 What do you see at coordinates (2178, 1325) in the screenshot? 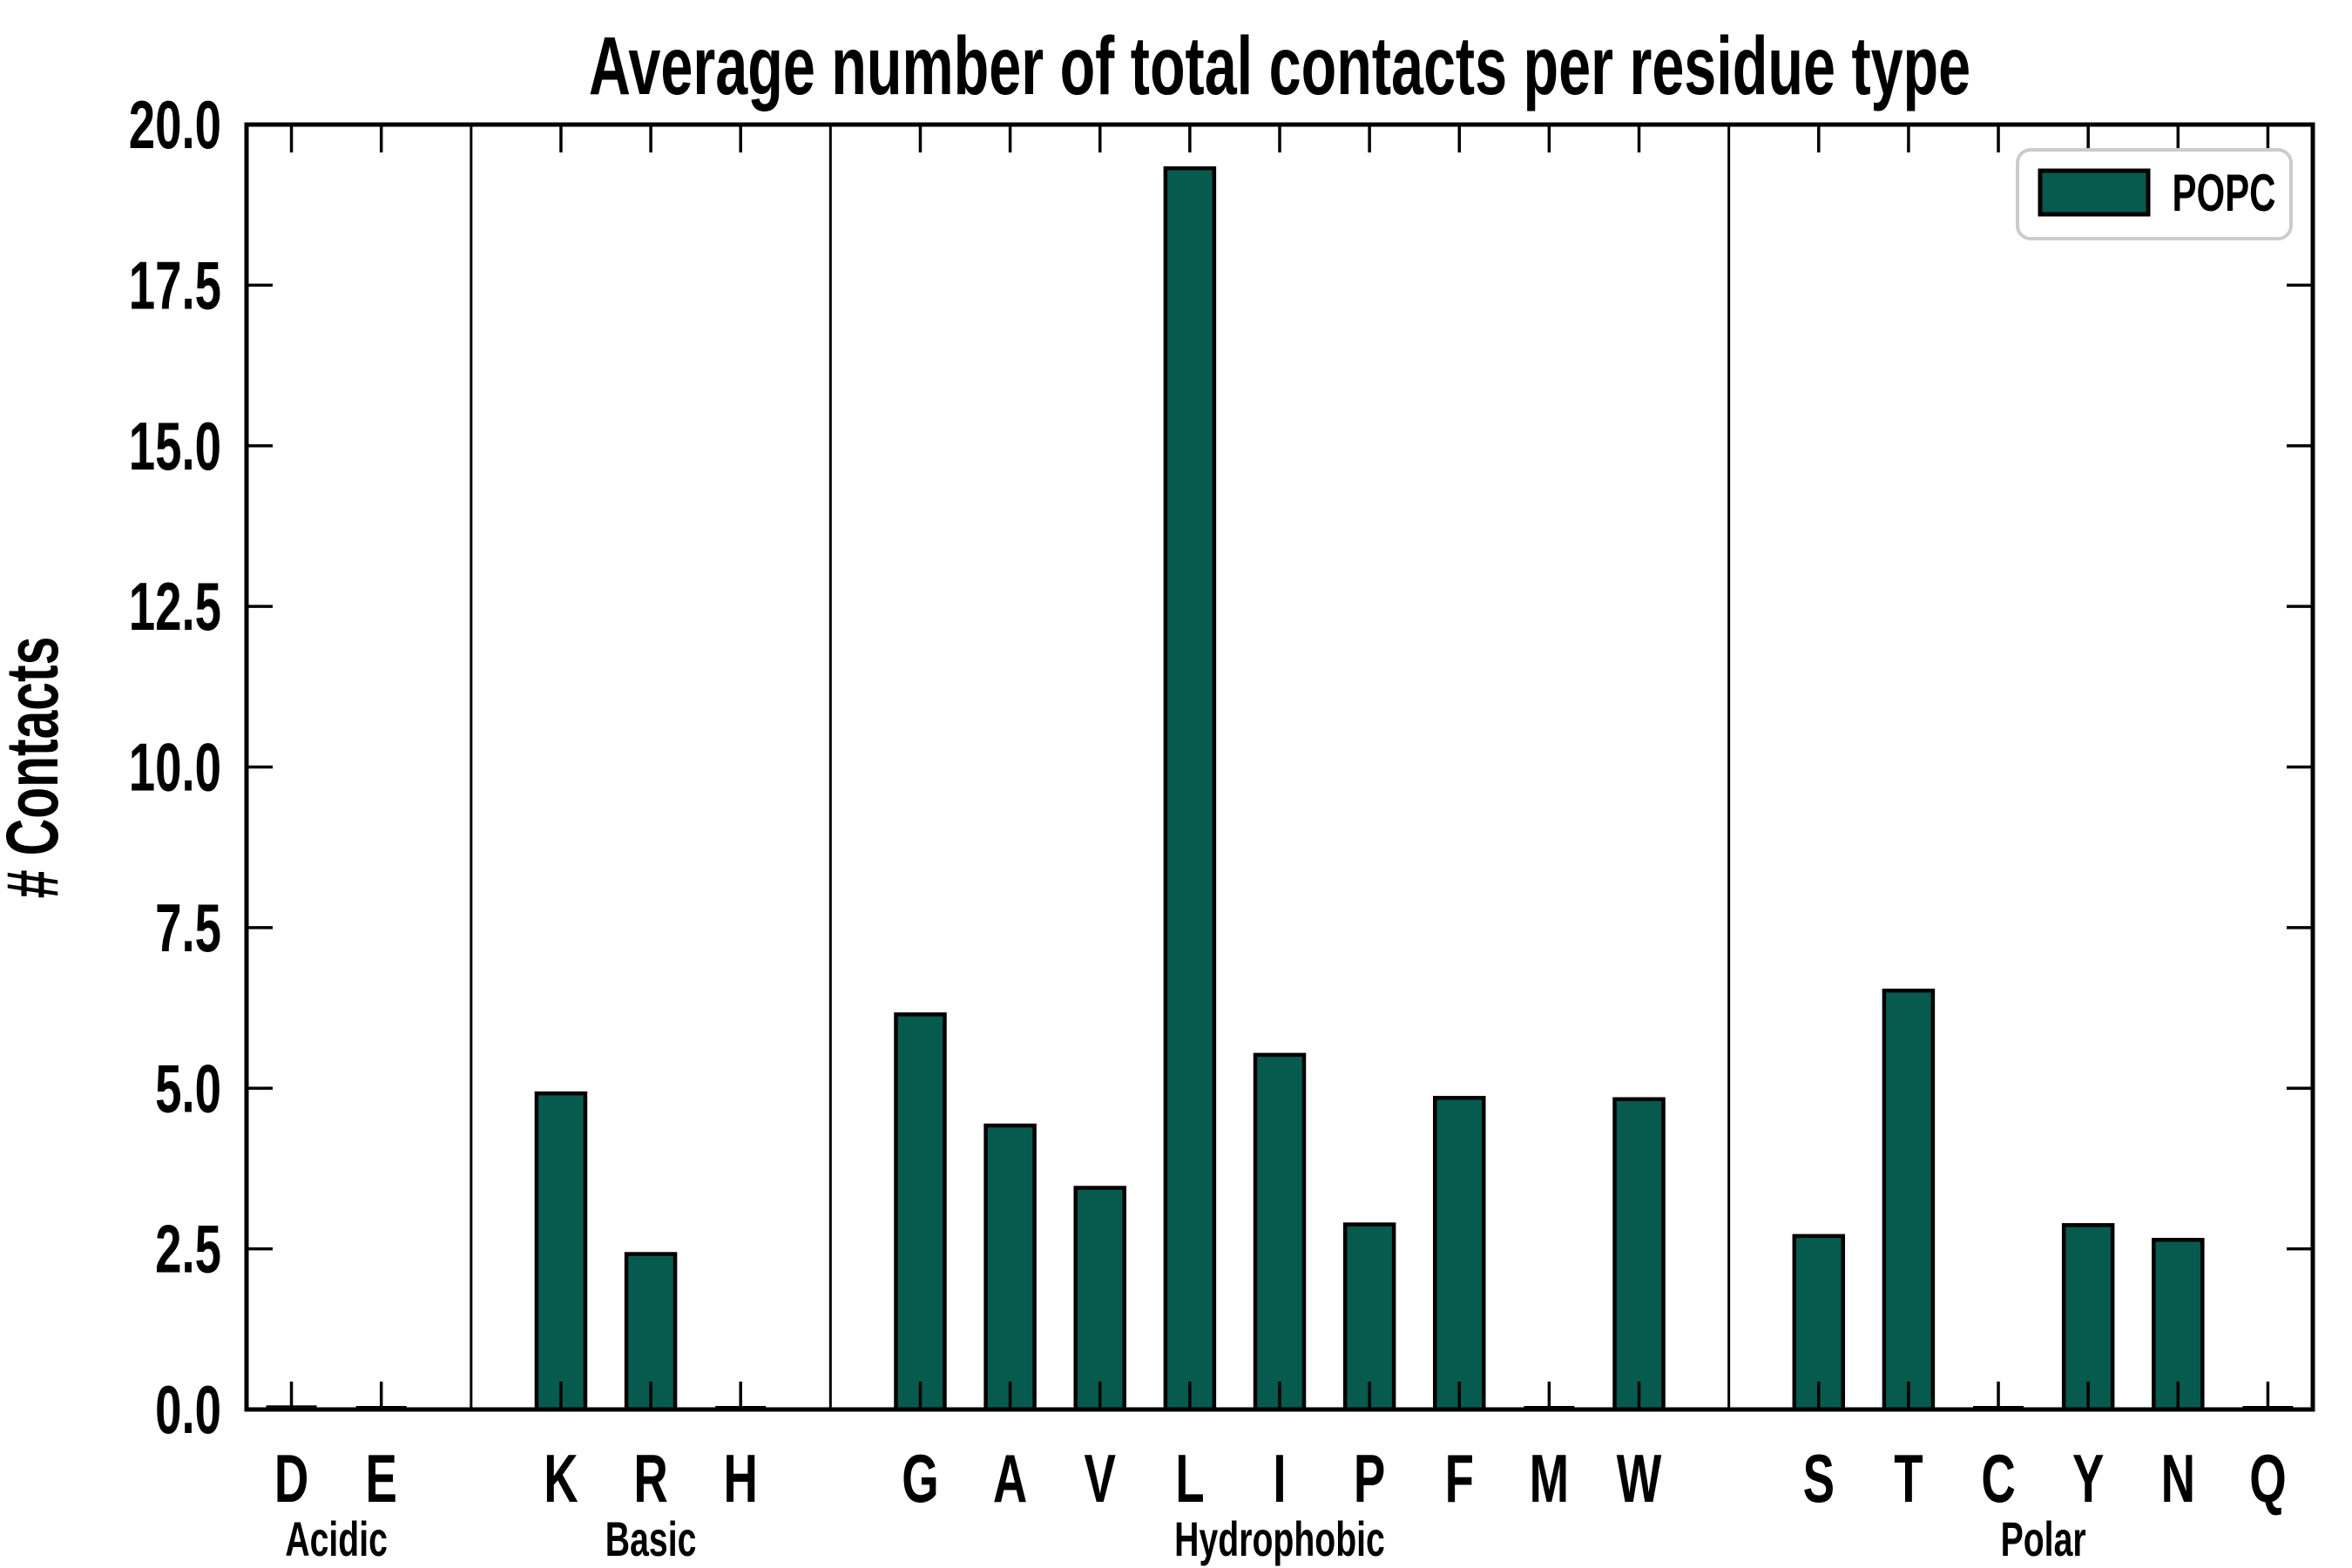
I see `bar-N` at bounding box center [2178, 1325].